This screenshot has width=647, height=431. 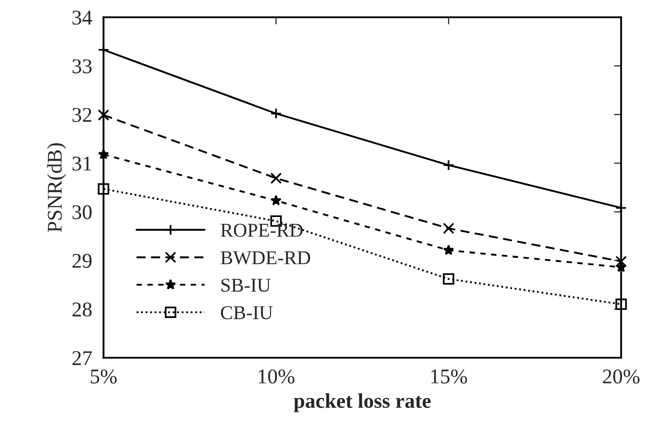 I want to click on y-tick-label: 30, so click(x=82, y=212).